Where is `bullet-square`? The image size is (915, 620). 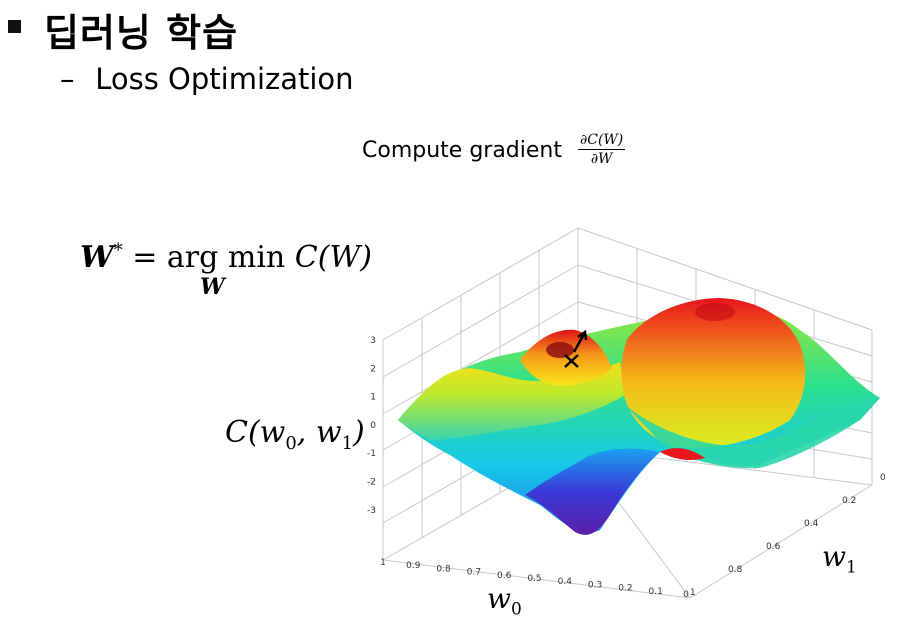
bullet-square is located at coordinates (14, 26).